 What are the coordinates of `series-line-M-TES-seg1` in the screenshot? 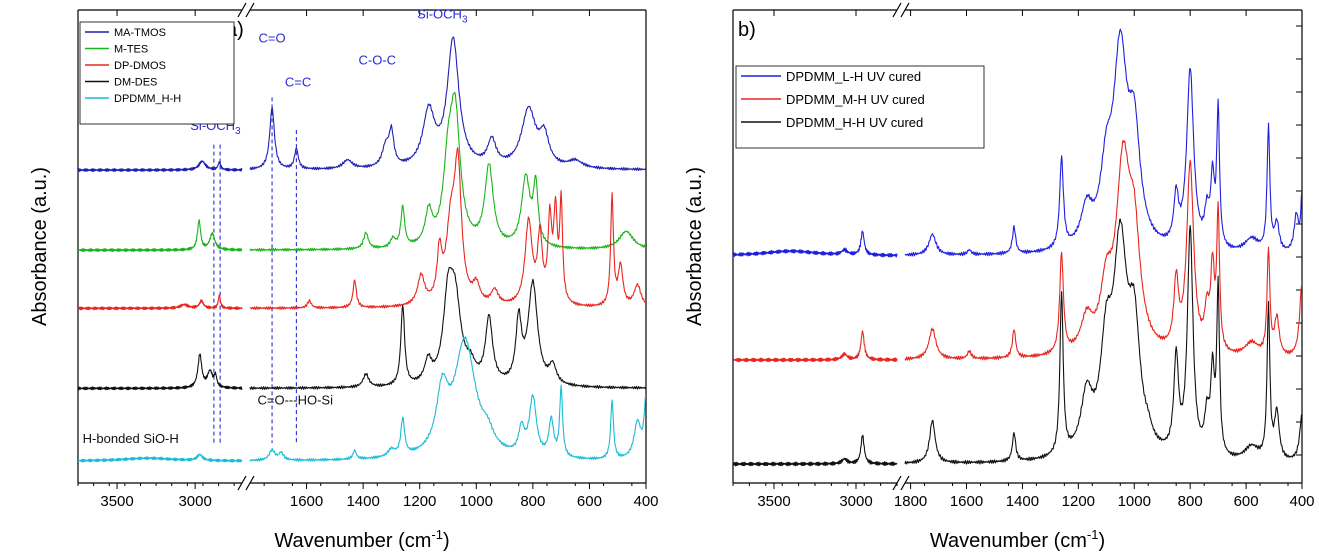 It's located at (447, 171).